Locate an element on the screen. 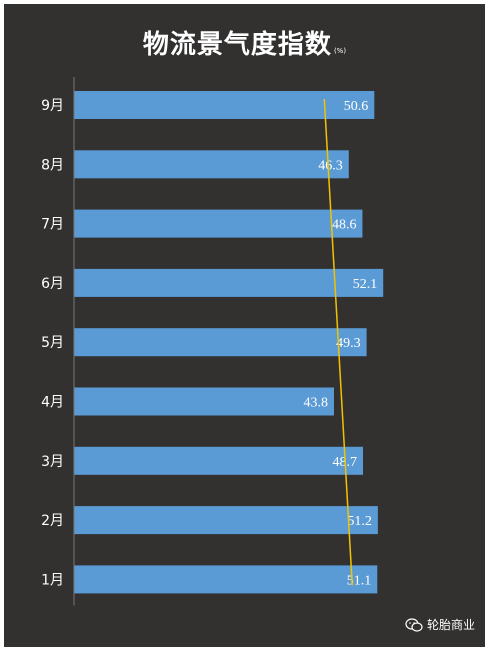 The height and width of the screenshot is (651, 489). category-label: 6月 is located at coordinates (52, 284).